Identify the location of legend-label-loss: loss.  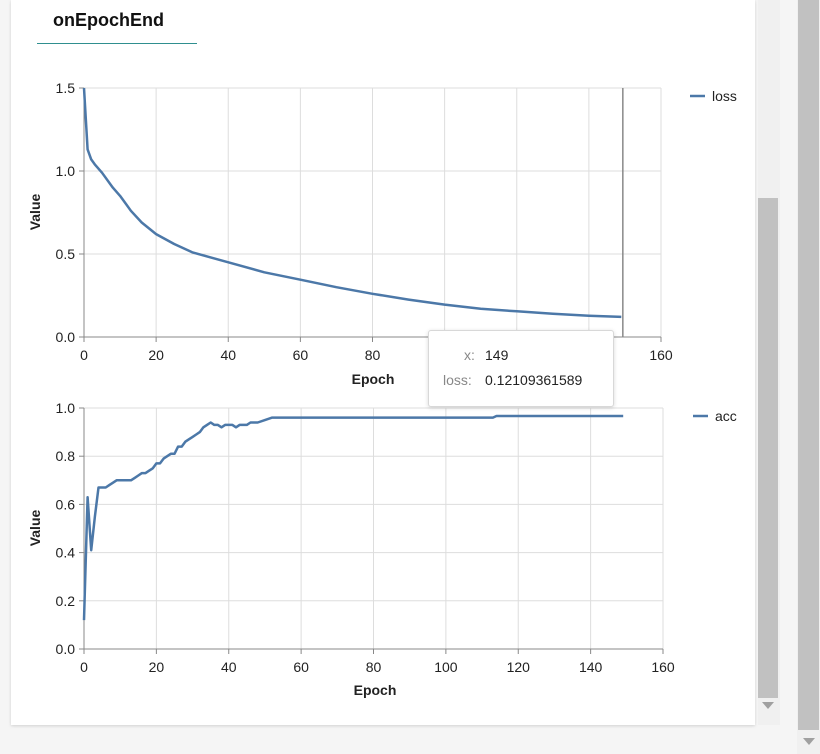
(724, 96).